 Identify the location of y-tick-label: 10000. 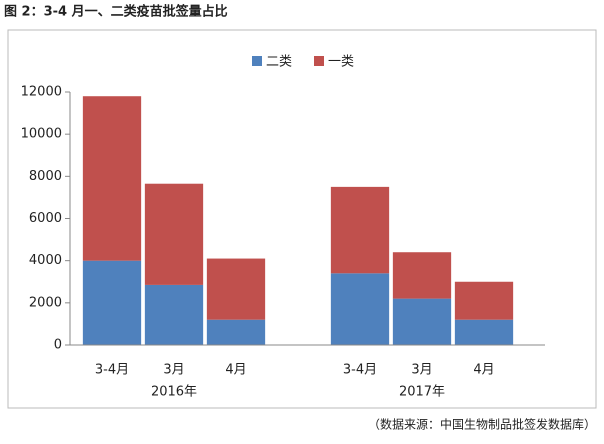
(41, 134).